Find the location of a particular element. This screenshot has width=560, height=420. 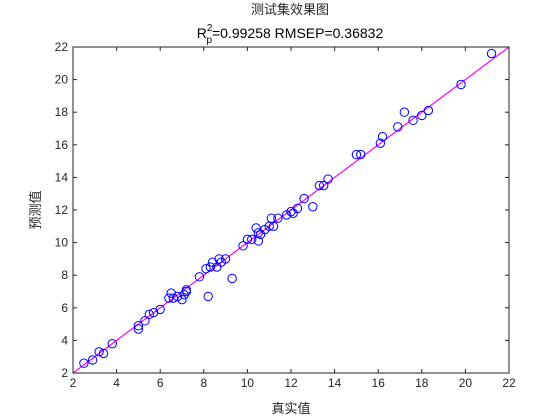

r2-label: R is located at coordinates (202, 33).